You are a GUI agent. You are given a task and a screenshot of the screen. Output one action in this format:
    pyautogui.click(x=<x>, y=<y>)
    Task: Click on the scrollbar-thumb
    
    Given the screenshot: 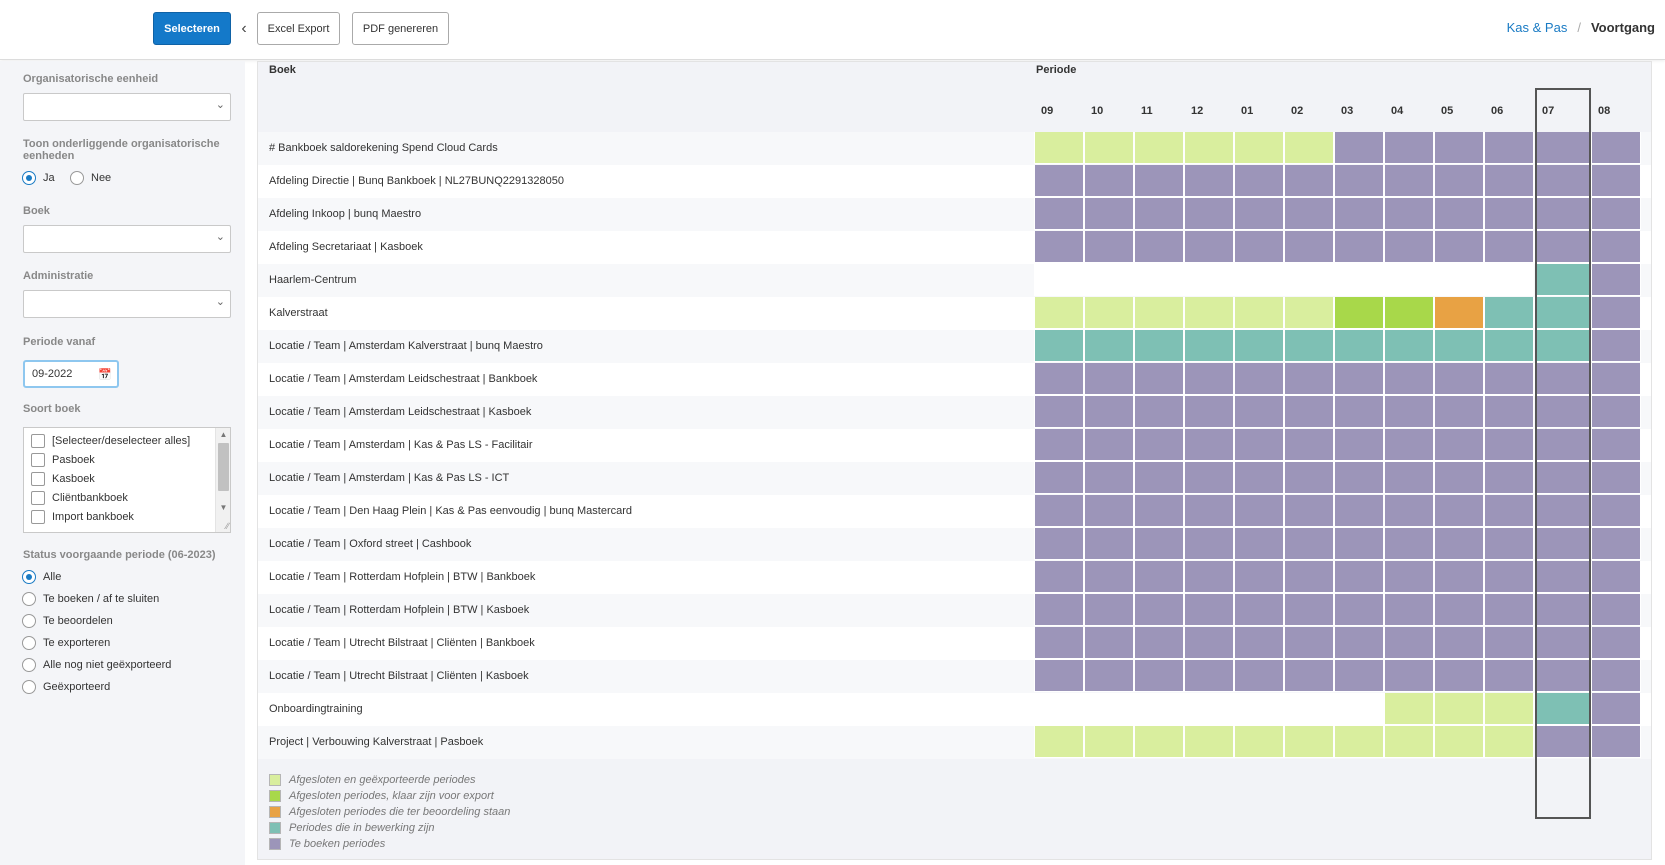 What is the action you would take?
    pyautogui.click(x=223, y=467)
    